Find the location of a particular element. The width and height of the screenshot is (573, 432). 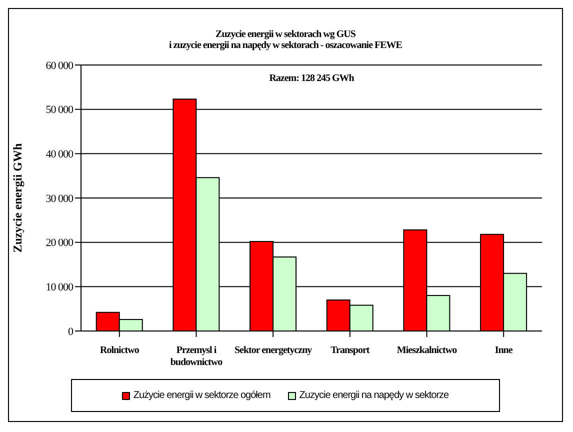

x-tick-label: Mieszkalnictwo is located at coordinates (427, 350).